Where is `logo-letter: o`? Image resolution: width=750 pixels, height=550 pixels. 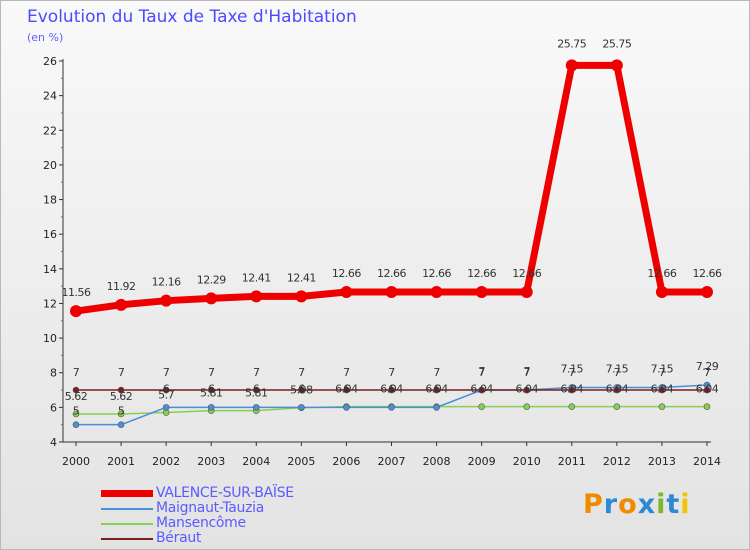
logo-letter: o is located at coordinates (628, 504).